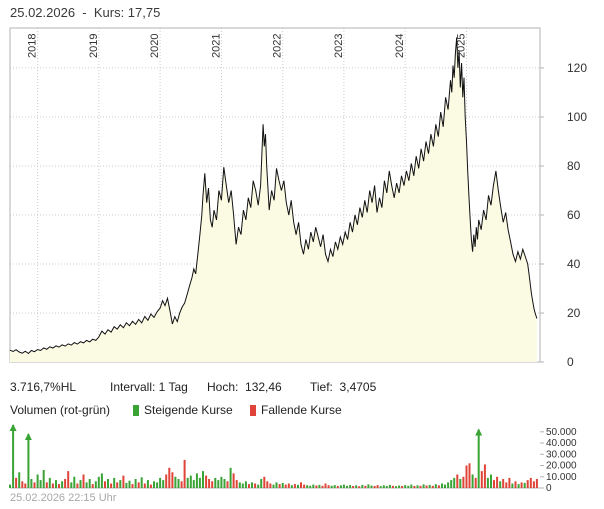 The height and width of the screenshot is (509, 604). Describe the element at coordinates (43, 387) in the screenshot. I see `stat-percent-hl: 3.716,7%HL` at that location.